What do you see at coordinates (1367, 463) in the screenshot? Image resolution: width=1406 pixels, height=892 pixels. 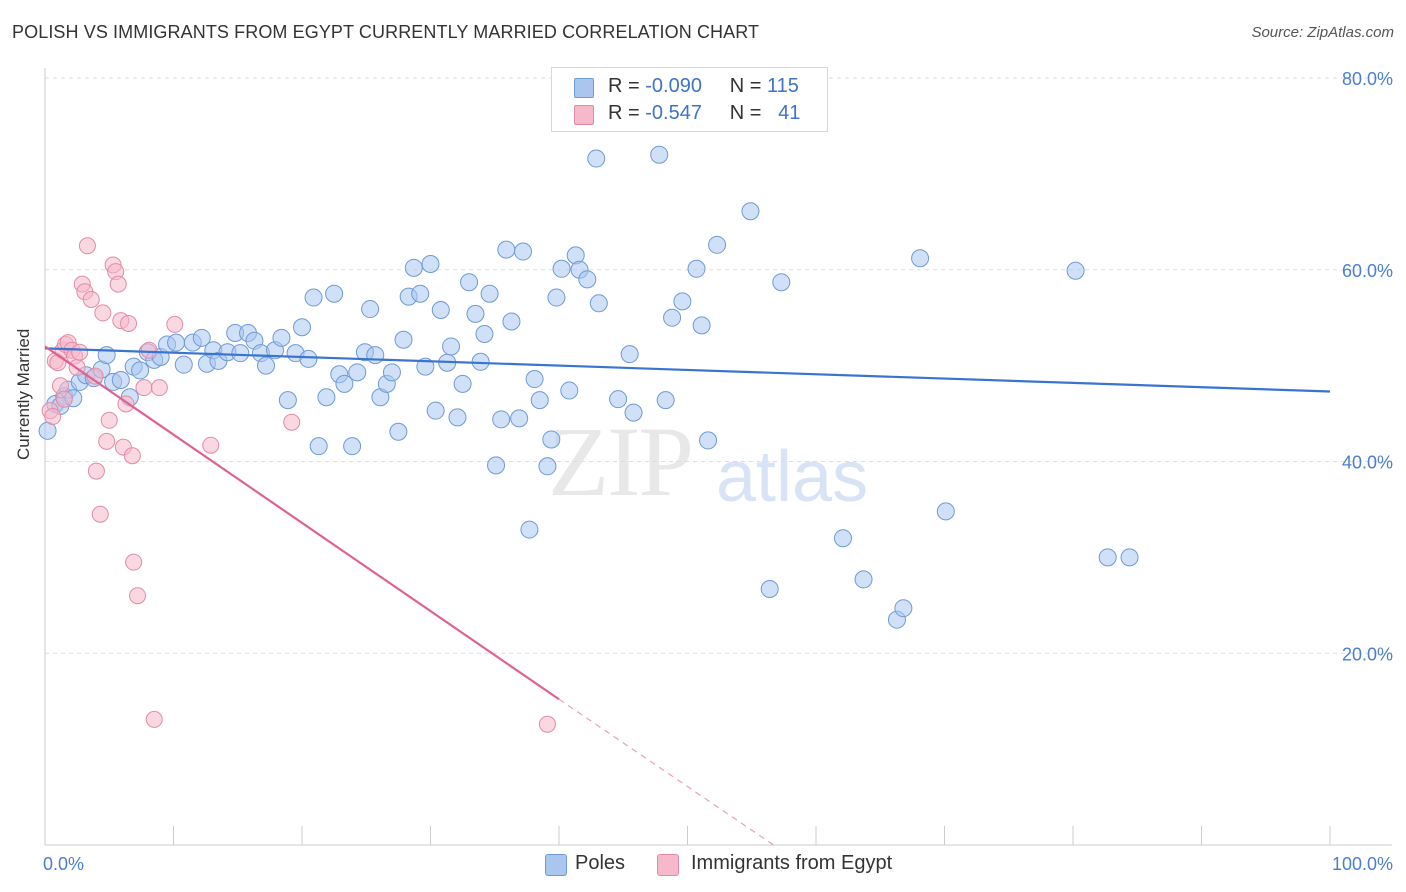 I see `y-tick-label: 40.0%` at bounding box center [1367, 463].